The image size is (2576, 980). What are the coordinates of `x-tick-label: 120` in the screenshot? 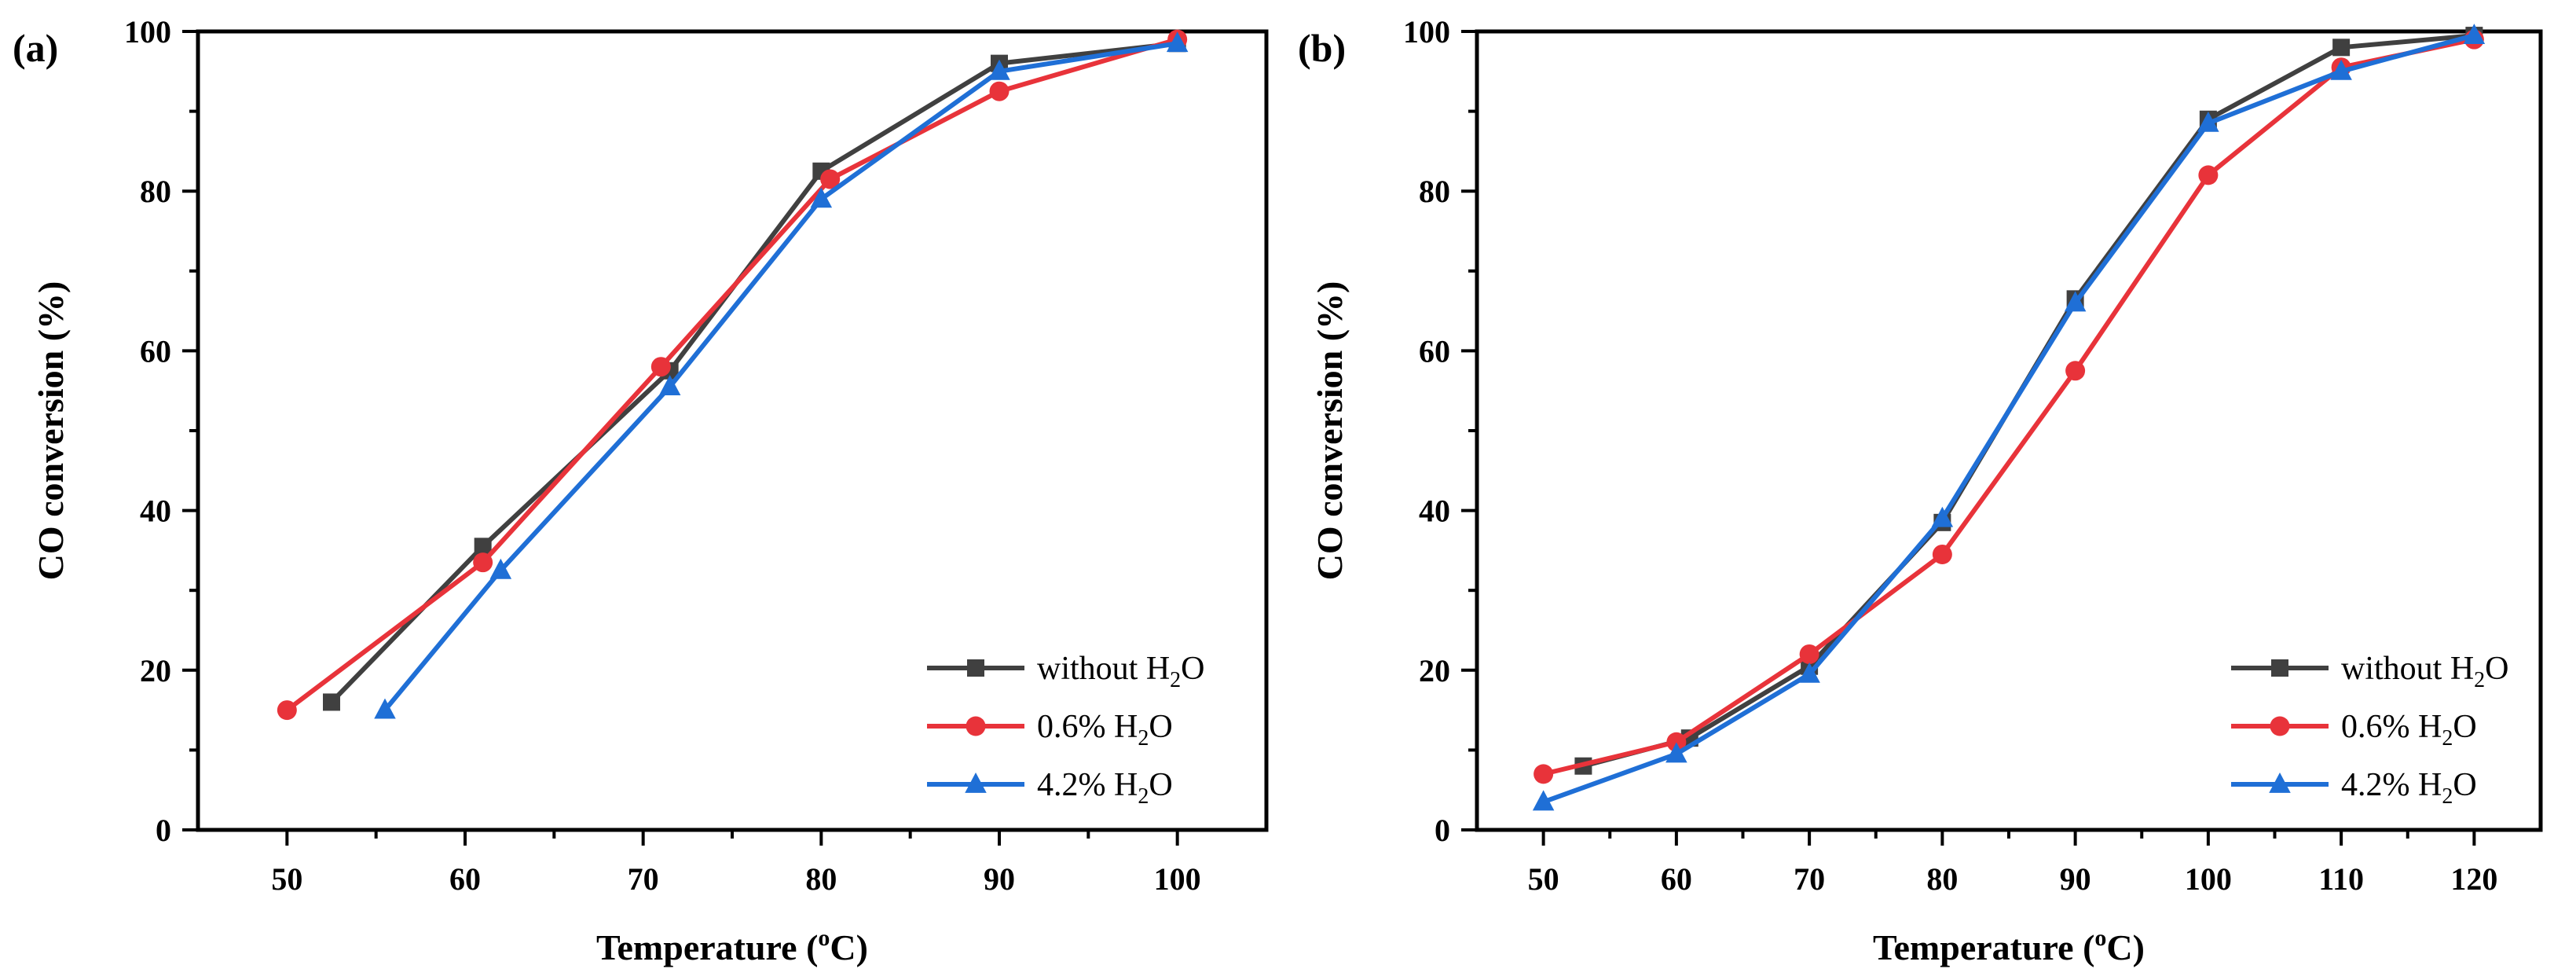 It's located at (2473, 879).